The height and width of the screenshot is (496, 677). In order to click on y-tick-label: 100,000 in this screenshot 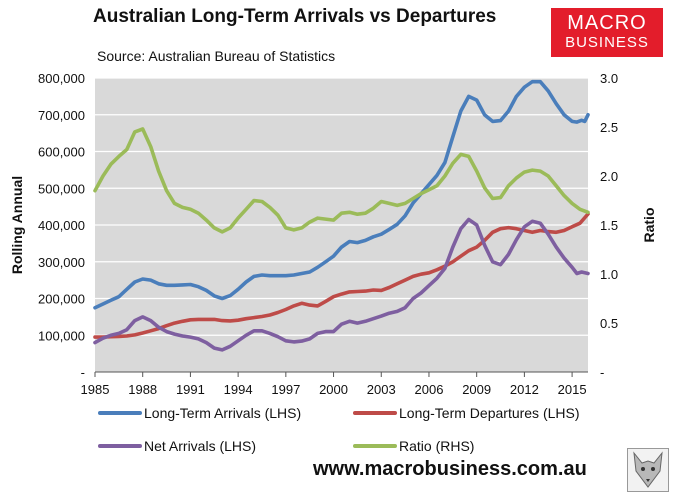, I will do `click(61, 335)`.